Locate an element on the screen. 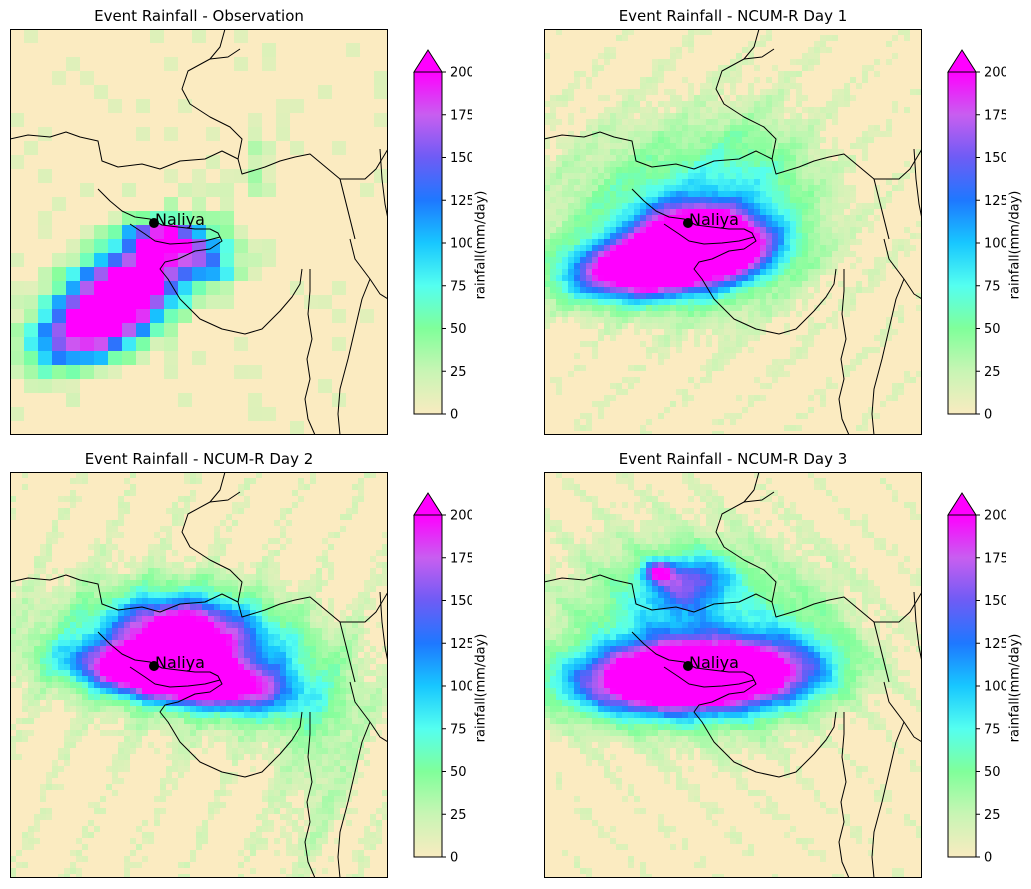 This screenshot has width=1031, height=889. colorbar-observation: 0 25 50 75 100 125 150 175 200 is located at coordinates (442, 236).